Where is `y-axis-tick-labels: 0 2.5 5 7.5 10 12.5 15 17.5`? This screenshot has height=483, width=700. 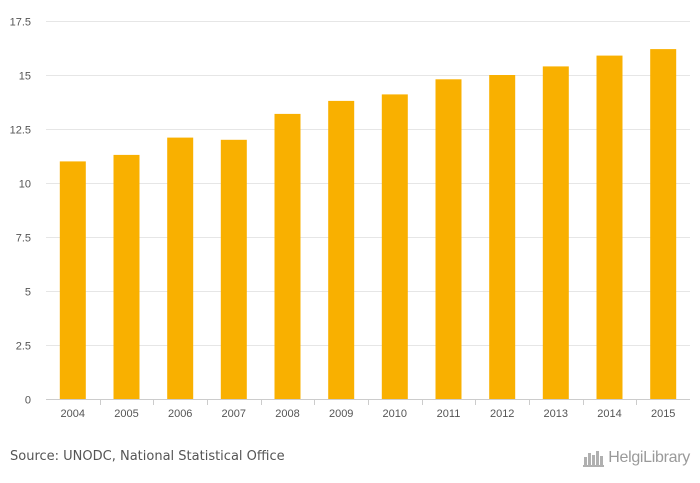
y-axis-tick-labels: 0 2.5 5 7.5 10 12.5 15 17.5 is located at coordinates (20, 212).